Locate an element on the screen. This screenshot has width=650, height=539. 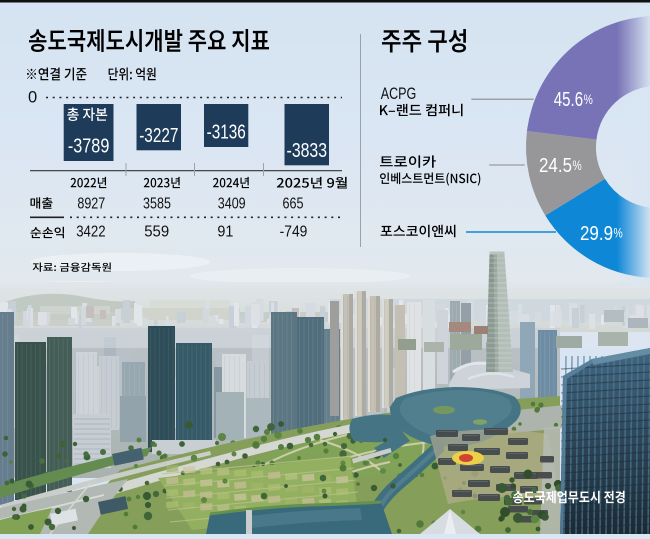
svg-text: 0 is located at coordinates (32, 98).